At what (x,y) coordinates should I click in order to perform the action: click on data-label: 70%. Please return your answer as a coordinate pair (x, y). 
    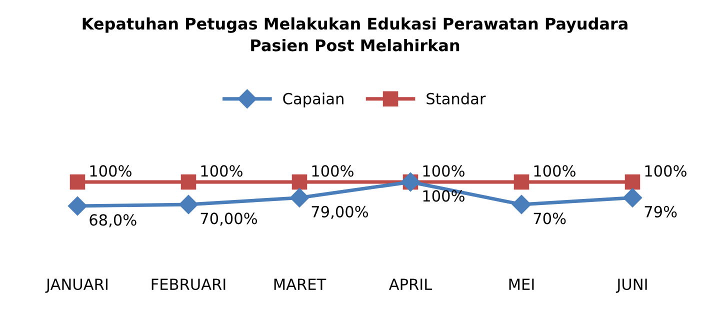
    Looking at the image, I should click on (550, 218).